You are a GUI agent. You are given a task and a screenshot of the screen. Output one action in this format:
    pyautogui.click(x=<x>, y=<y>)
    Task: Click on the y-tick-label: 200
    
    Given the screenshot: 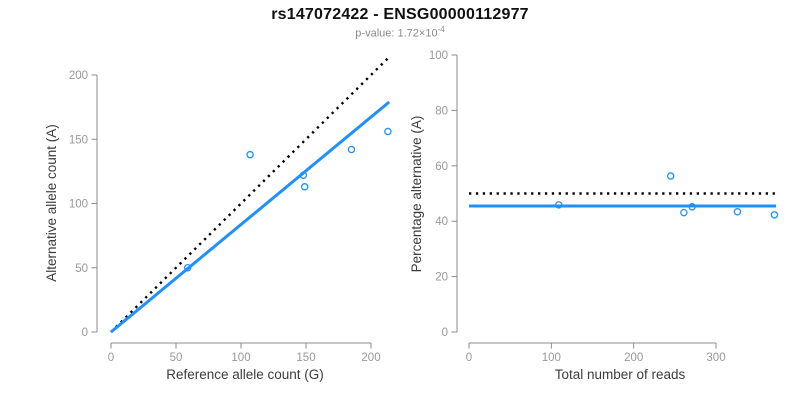 What is the action you would take?
    pyautogui.click(x=78, y=76)
    